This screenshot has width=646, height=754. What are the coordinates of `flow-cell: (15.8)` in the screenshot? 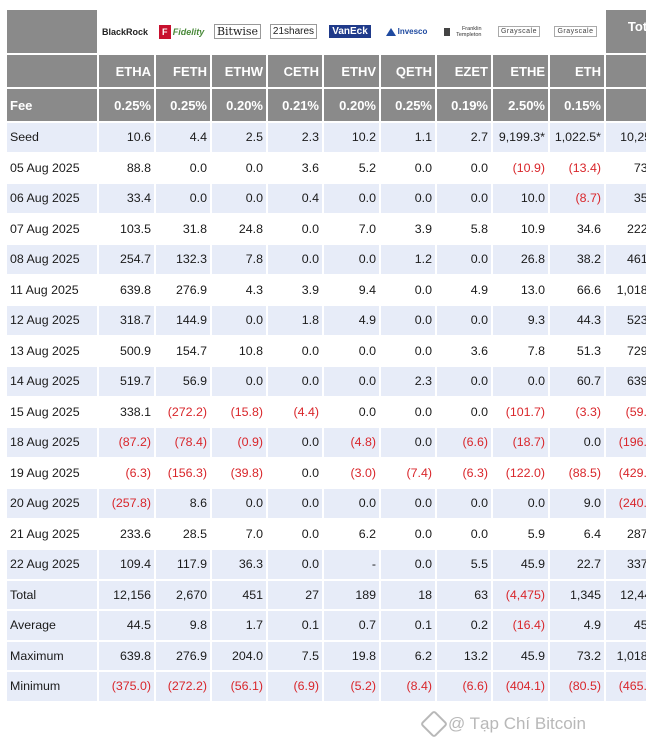 It's located at (239, 411).